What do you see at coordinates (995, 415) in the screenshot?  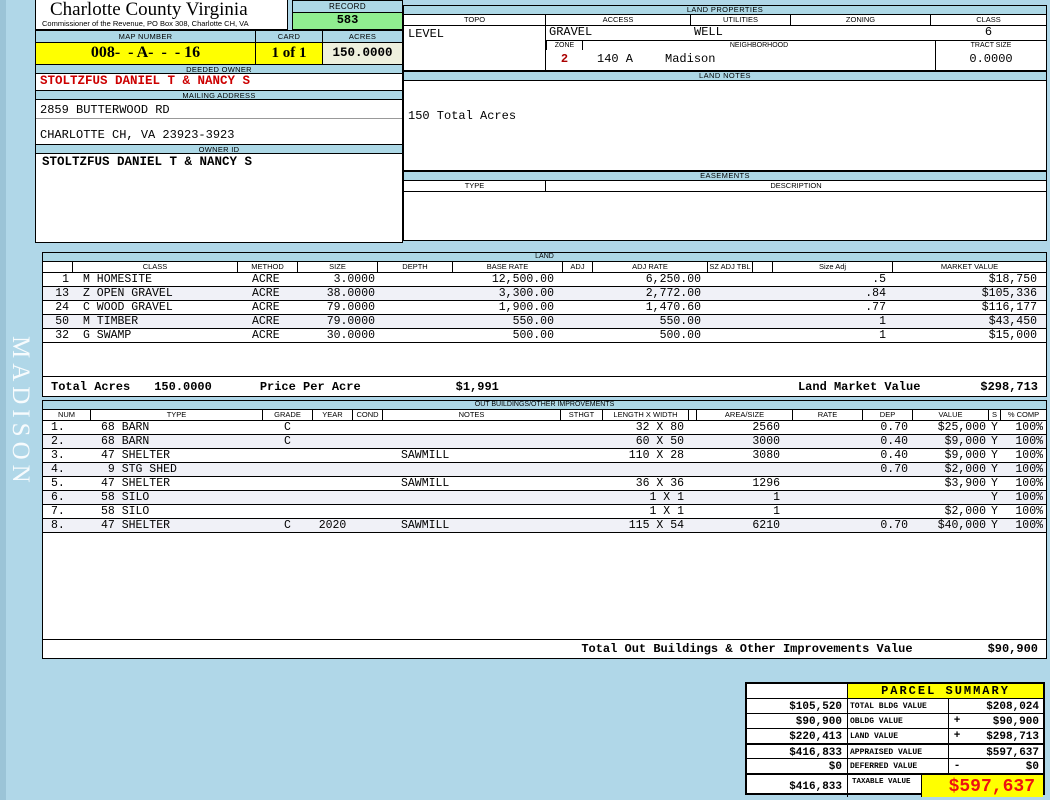 I see `ob-s-header: S` at bounding box center [995, 415].